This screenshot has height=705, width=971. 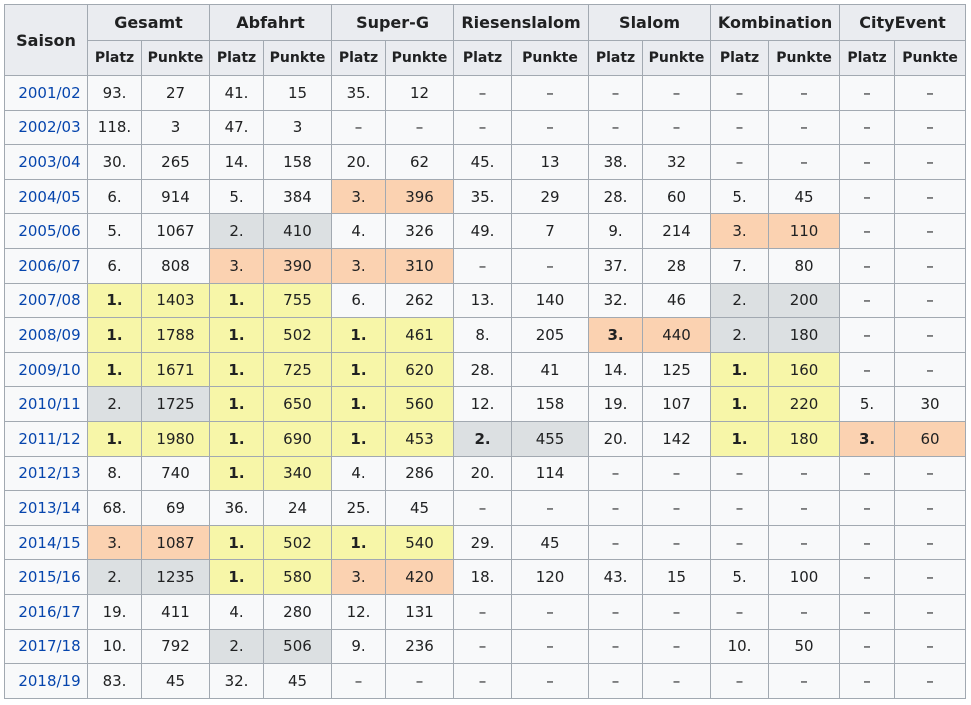 I want to click on punkte-cell: 286, so click(x=419, y=473).